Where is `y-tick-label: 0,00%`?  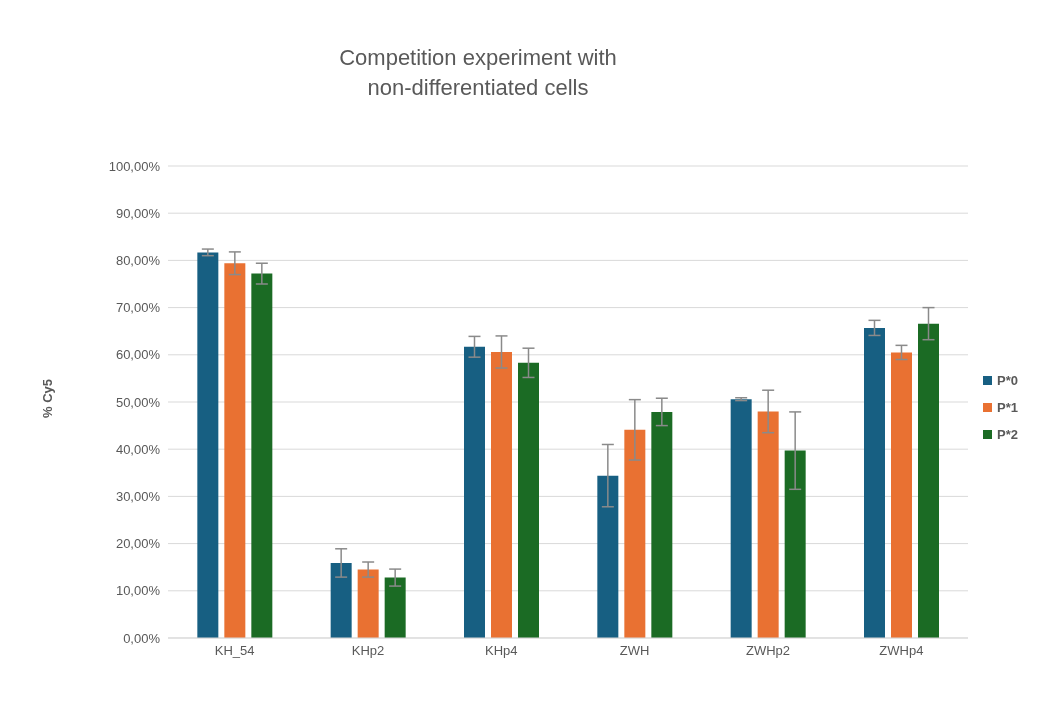
y-tick-label: 0,00% is located at coordinates (142, 638).